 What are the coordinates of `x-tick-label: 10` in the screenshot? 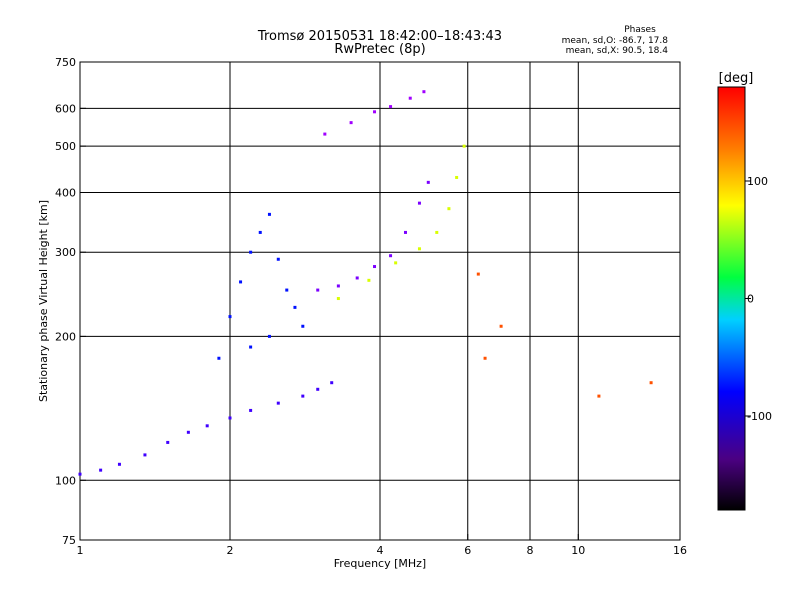 It's located at (578, 550).